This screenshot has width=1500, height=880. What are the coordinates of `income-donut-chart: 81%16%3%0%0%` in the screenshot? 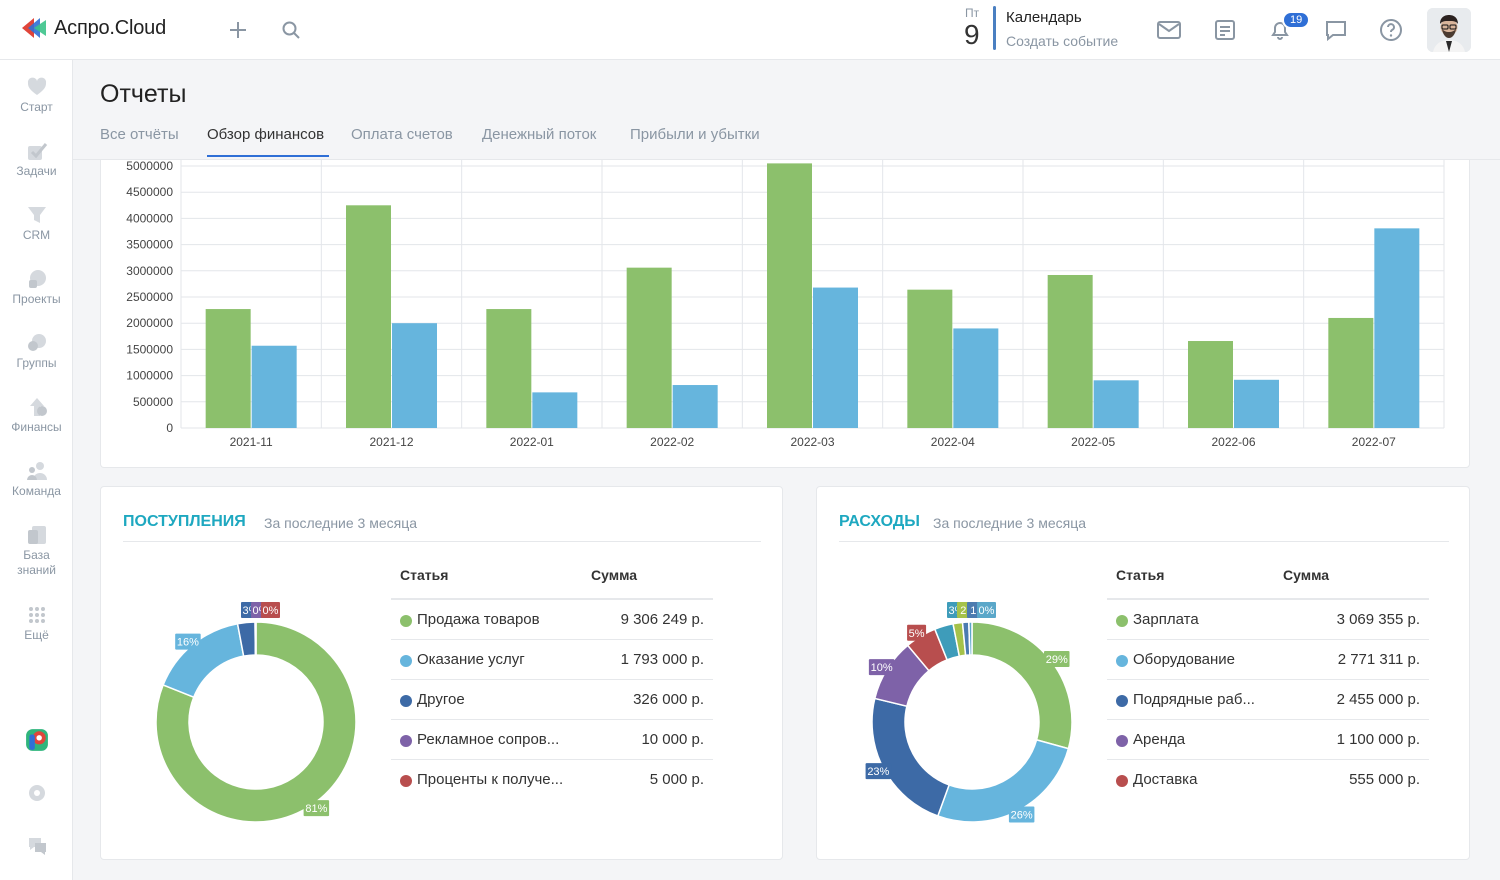 It's located at (256, 712).